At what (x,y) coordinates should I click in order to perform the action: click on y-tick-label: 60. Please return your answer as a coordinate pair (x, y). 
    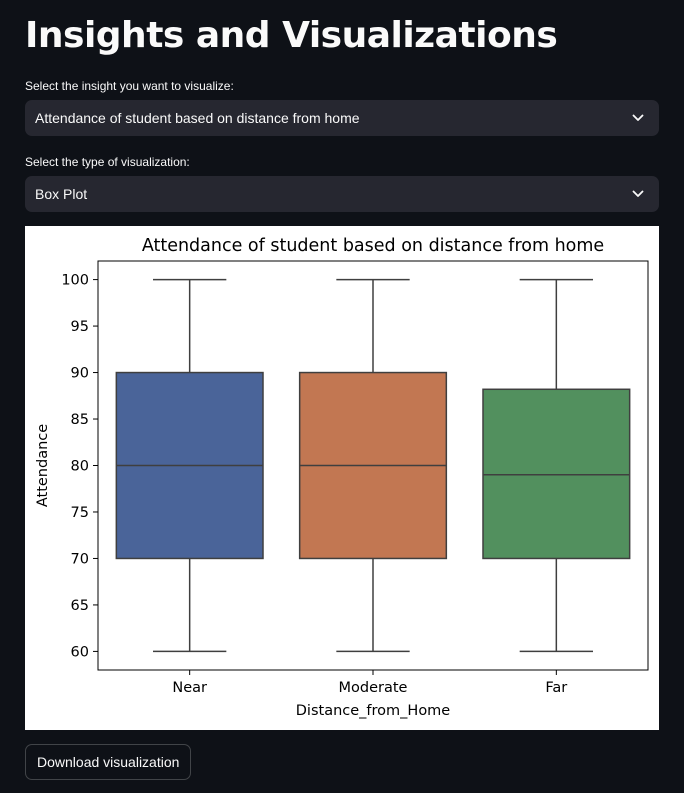
    Looking at the image, I should click on (80, 652).